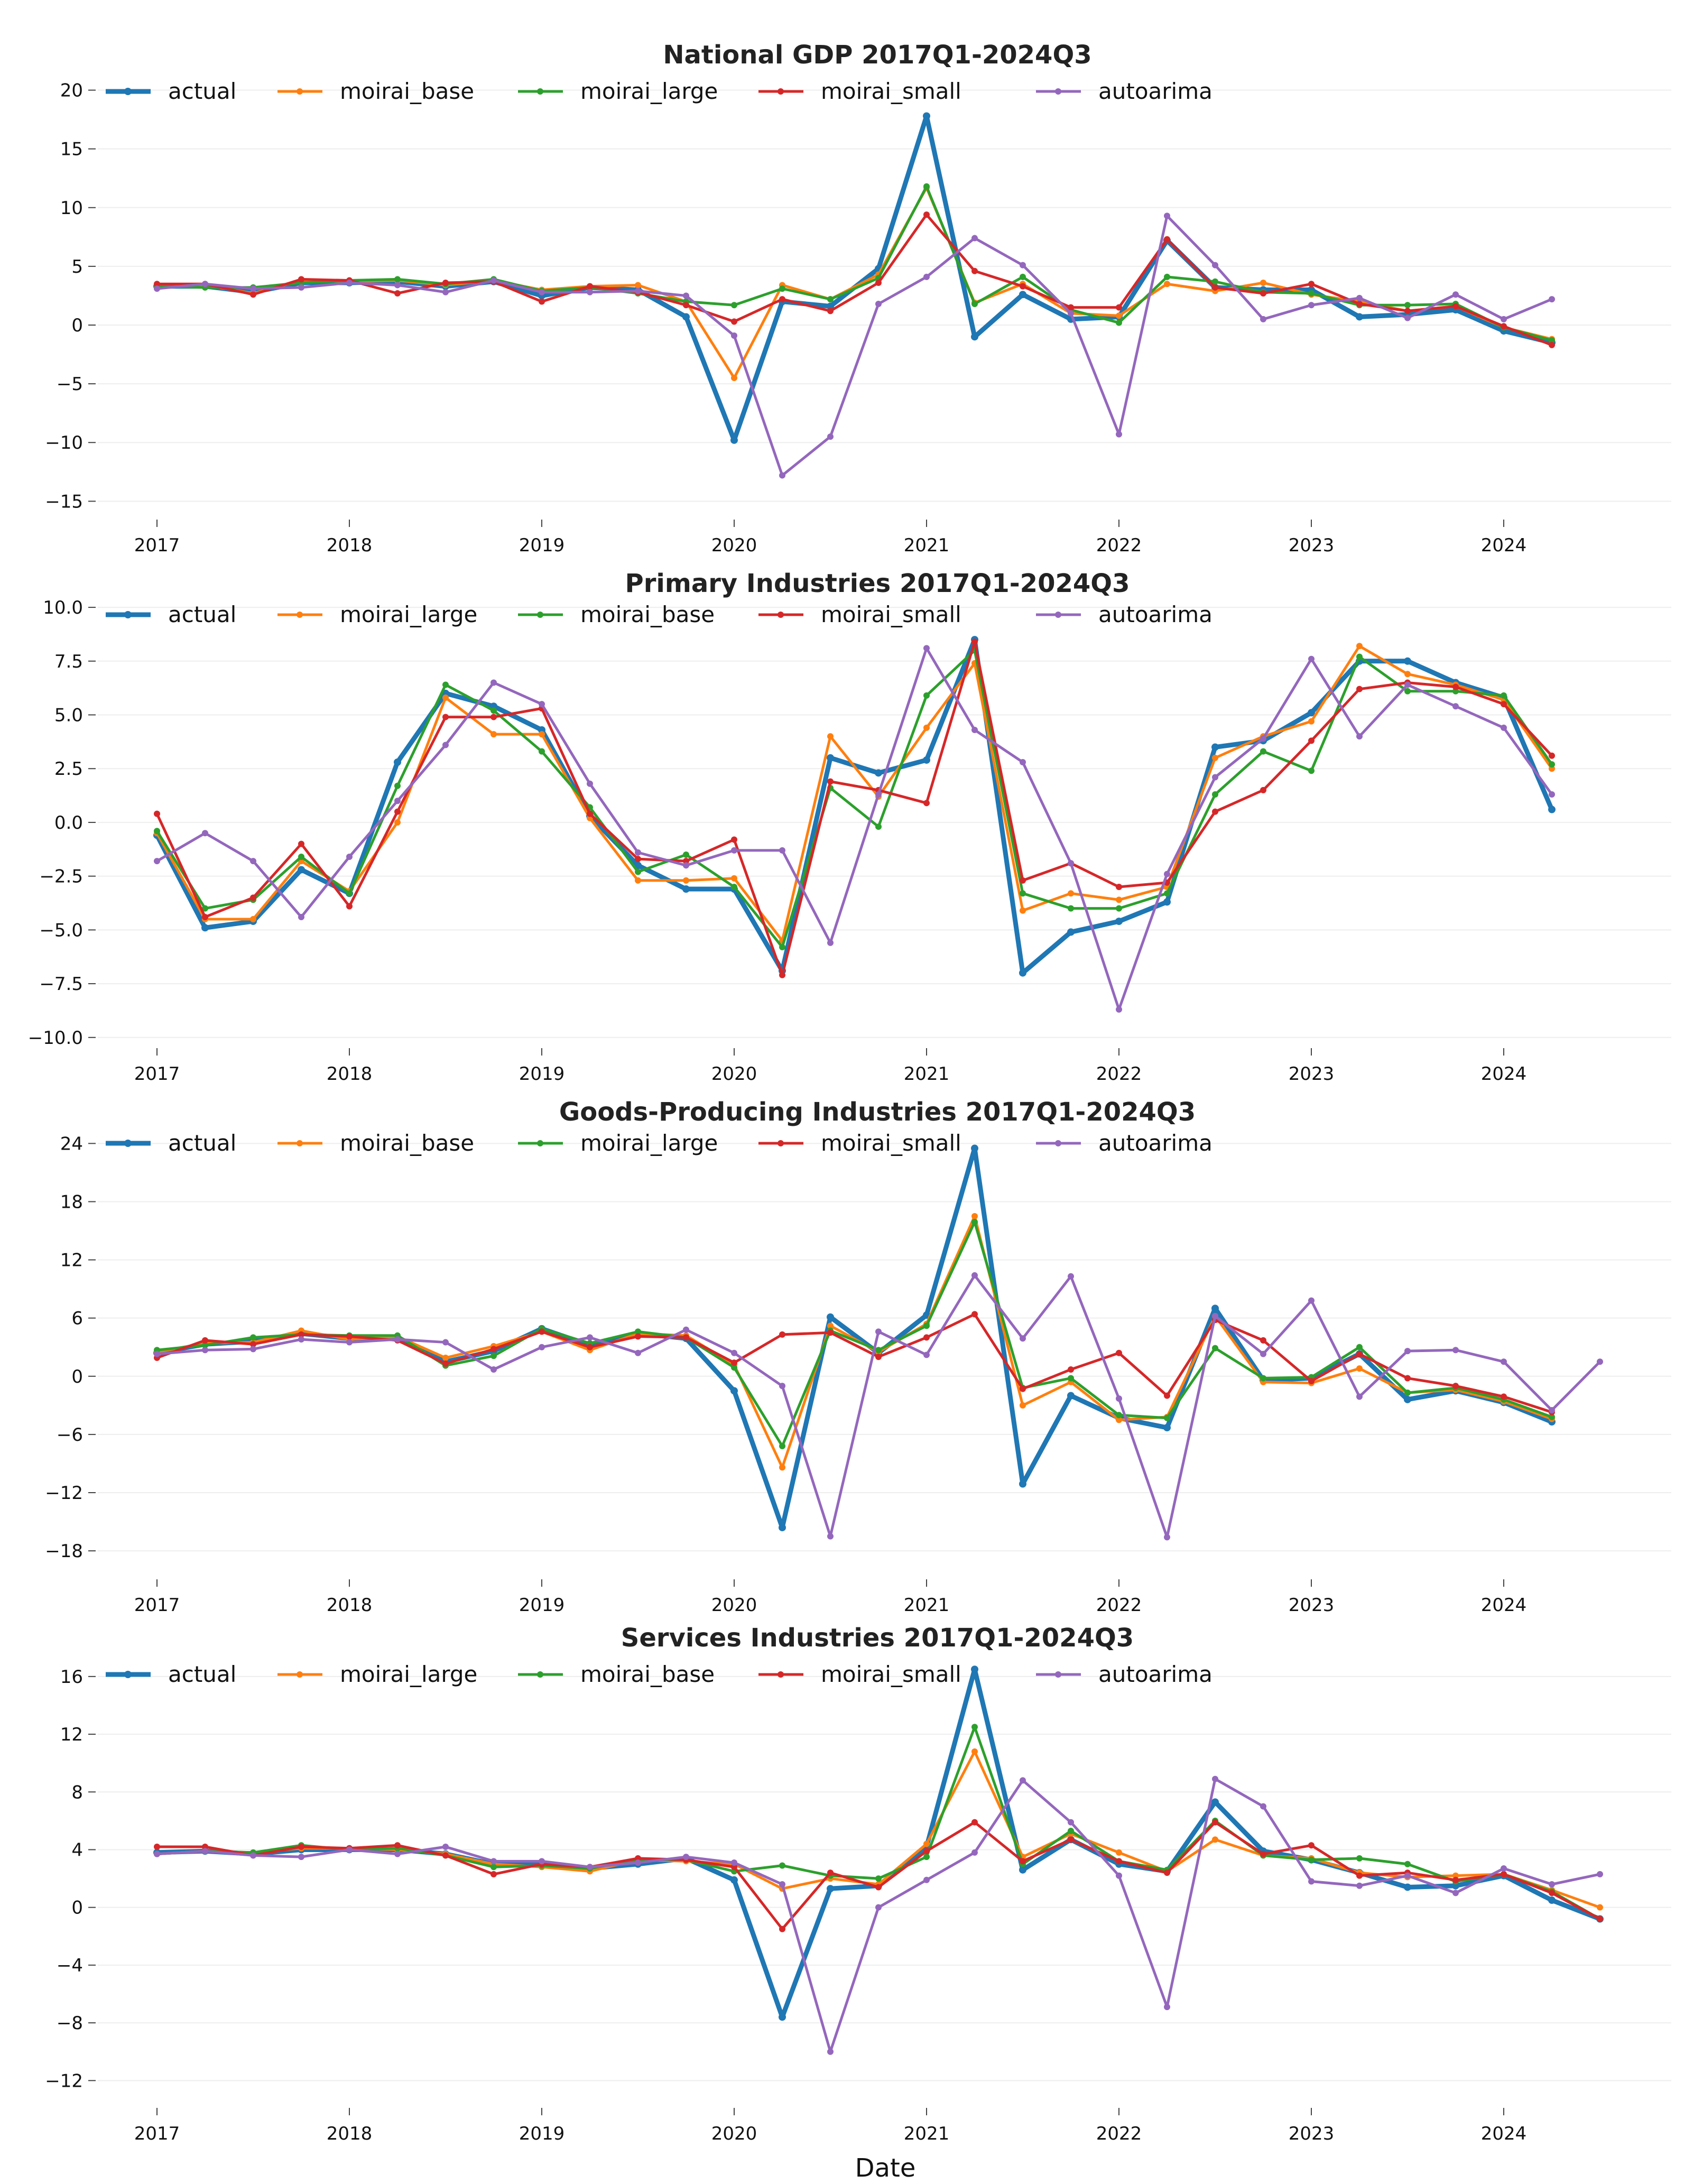 This screenshot has height=2184, width=1703. Describe the element at coordinates (877, 1638) in the screenshot. I see `chart-title: Services Industries 2017Q1-2024Q3` at that location.